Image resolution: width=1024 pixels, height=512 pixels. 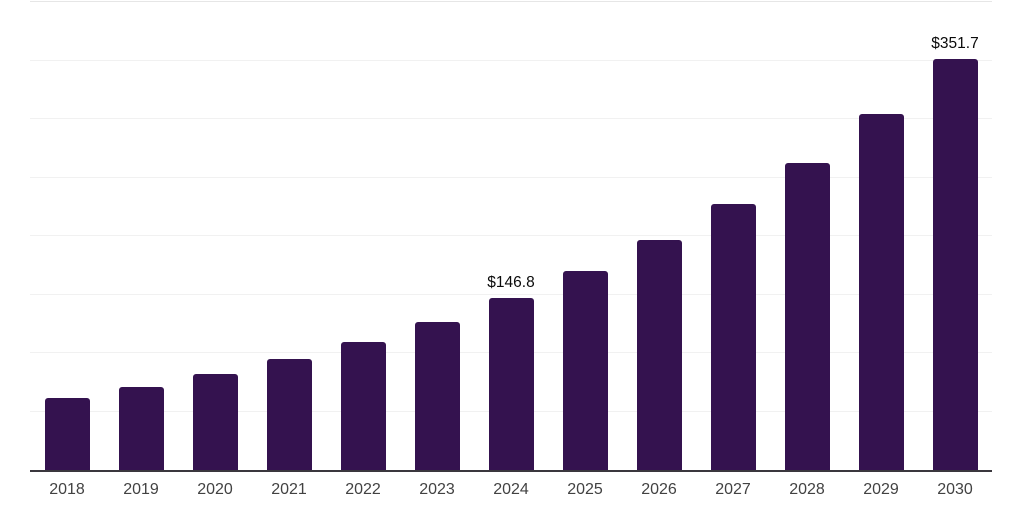 What do you see at coordinates (733, 337) in the screenshot?
I see `bar-2027` at bounding box center [733, 337].